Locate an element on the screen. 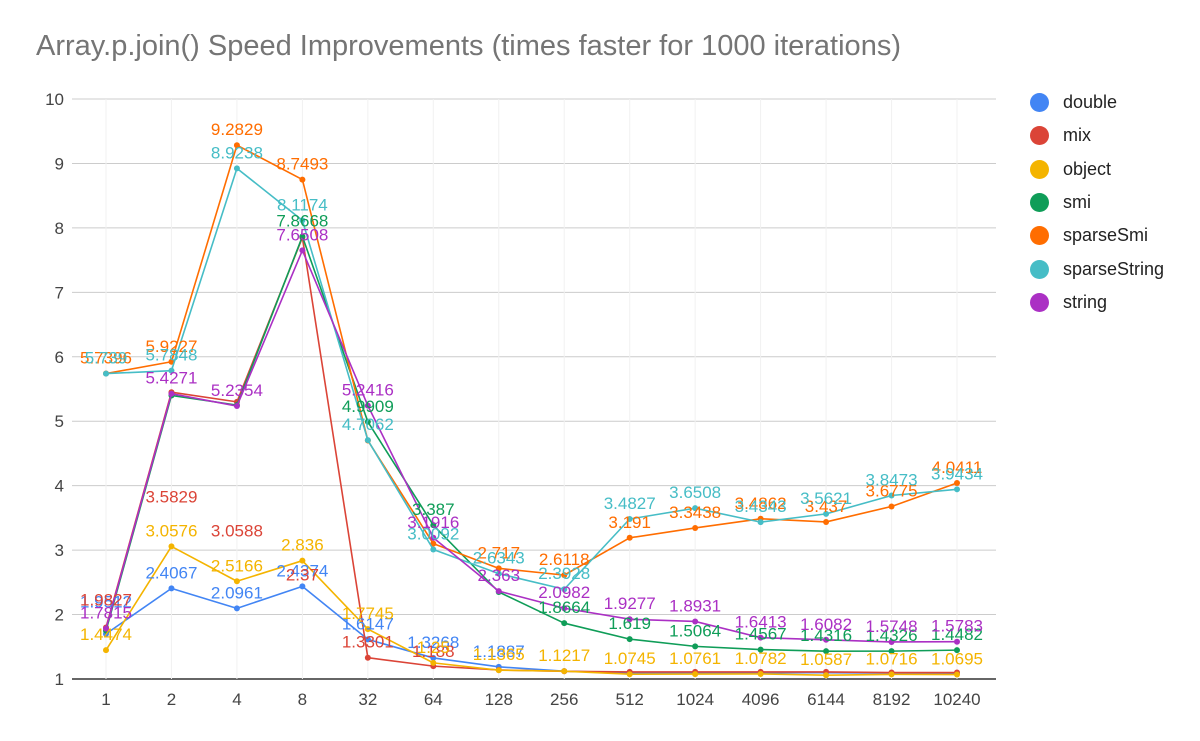 This screenshot has width=1200, height=741. data-label-sparseString: 3.5621 is located at coordinates (826, 498).